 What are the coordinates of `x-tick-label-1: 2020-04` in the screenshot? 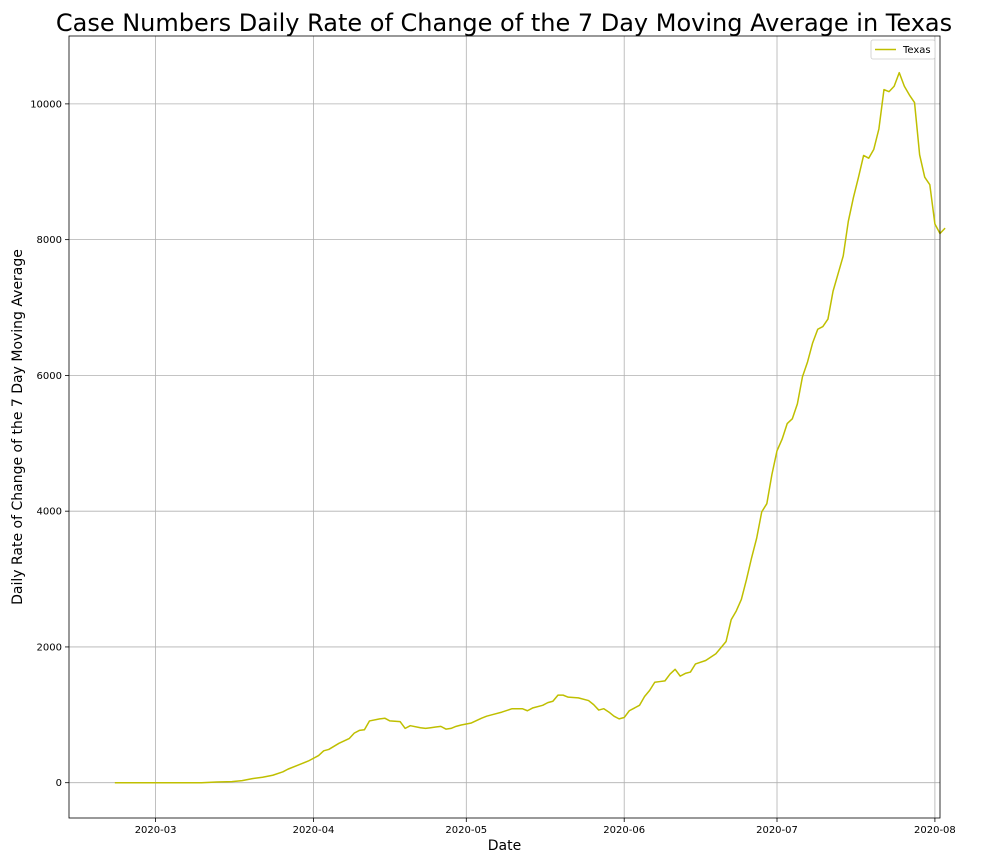 It's located at (314, 830).